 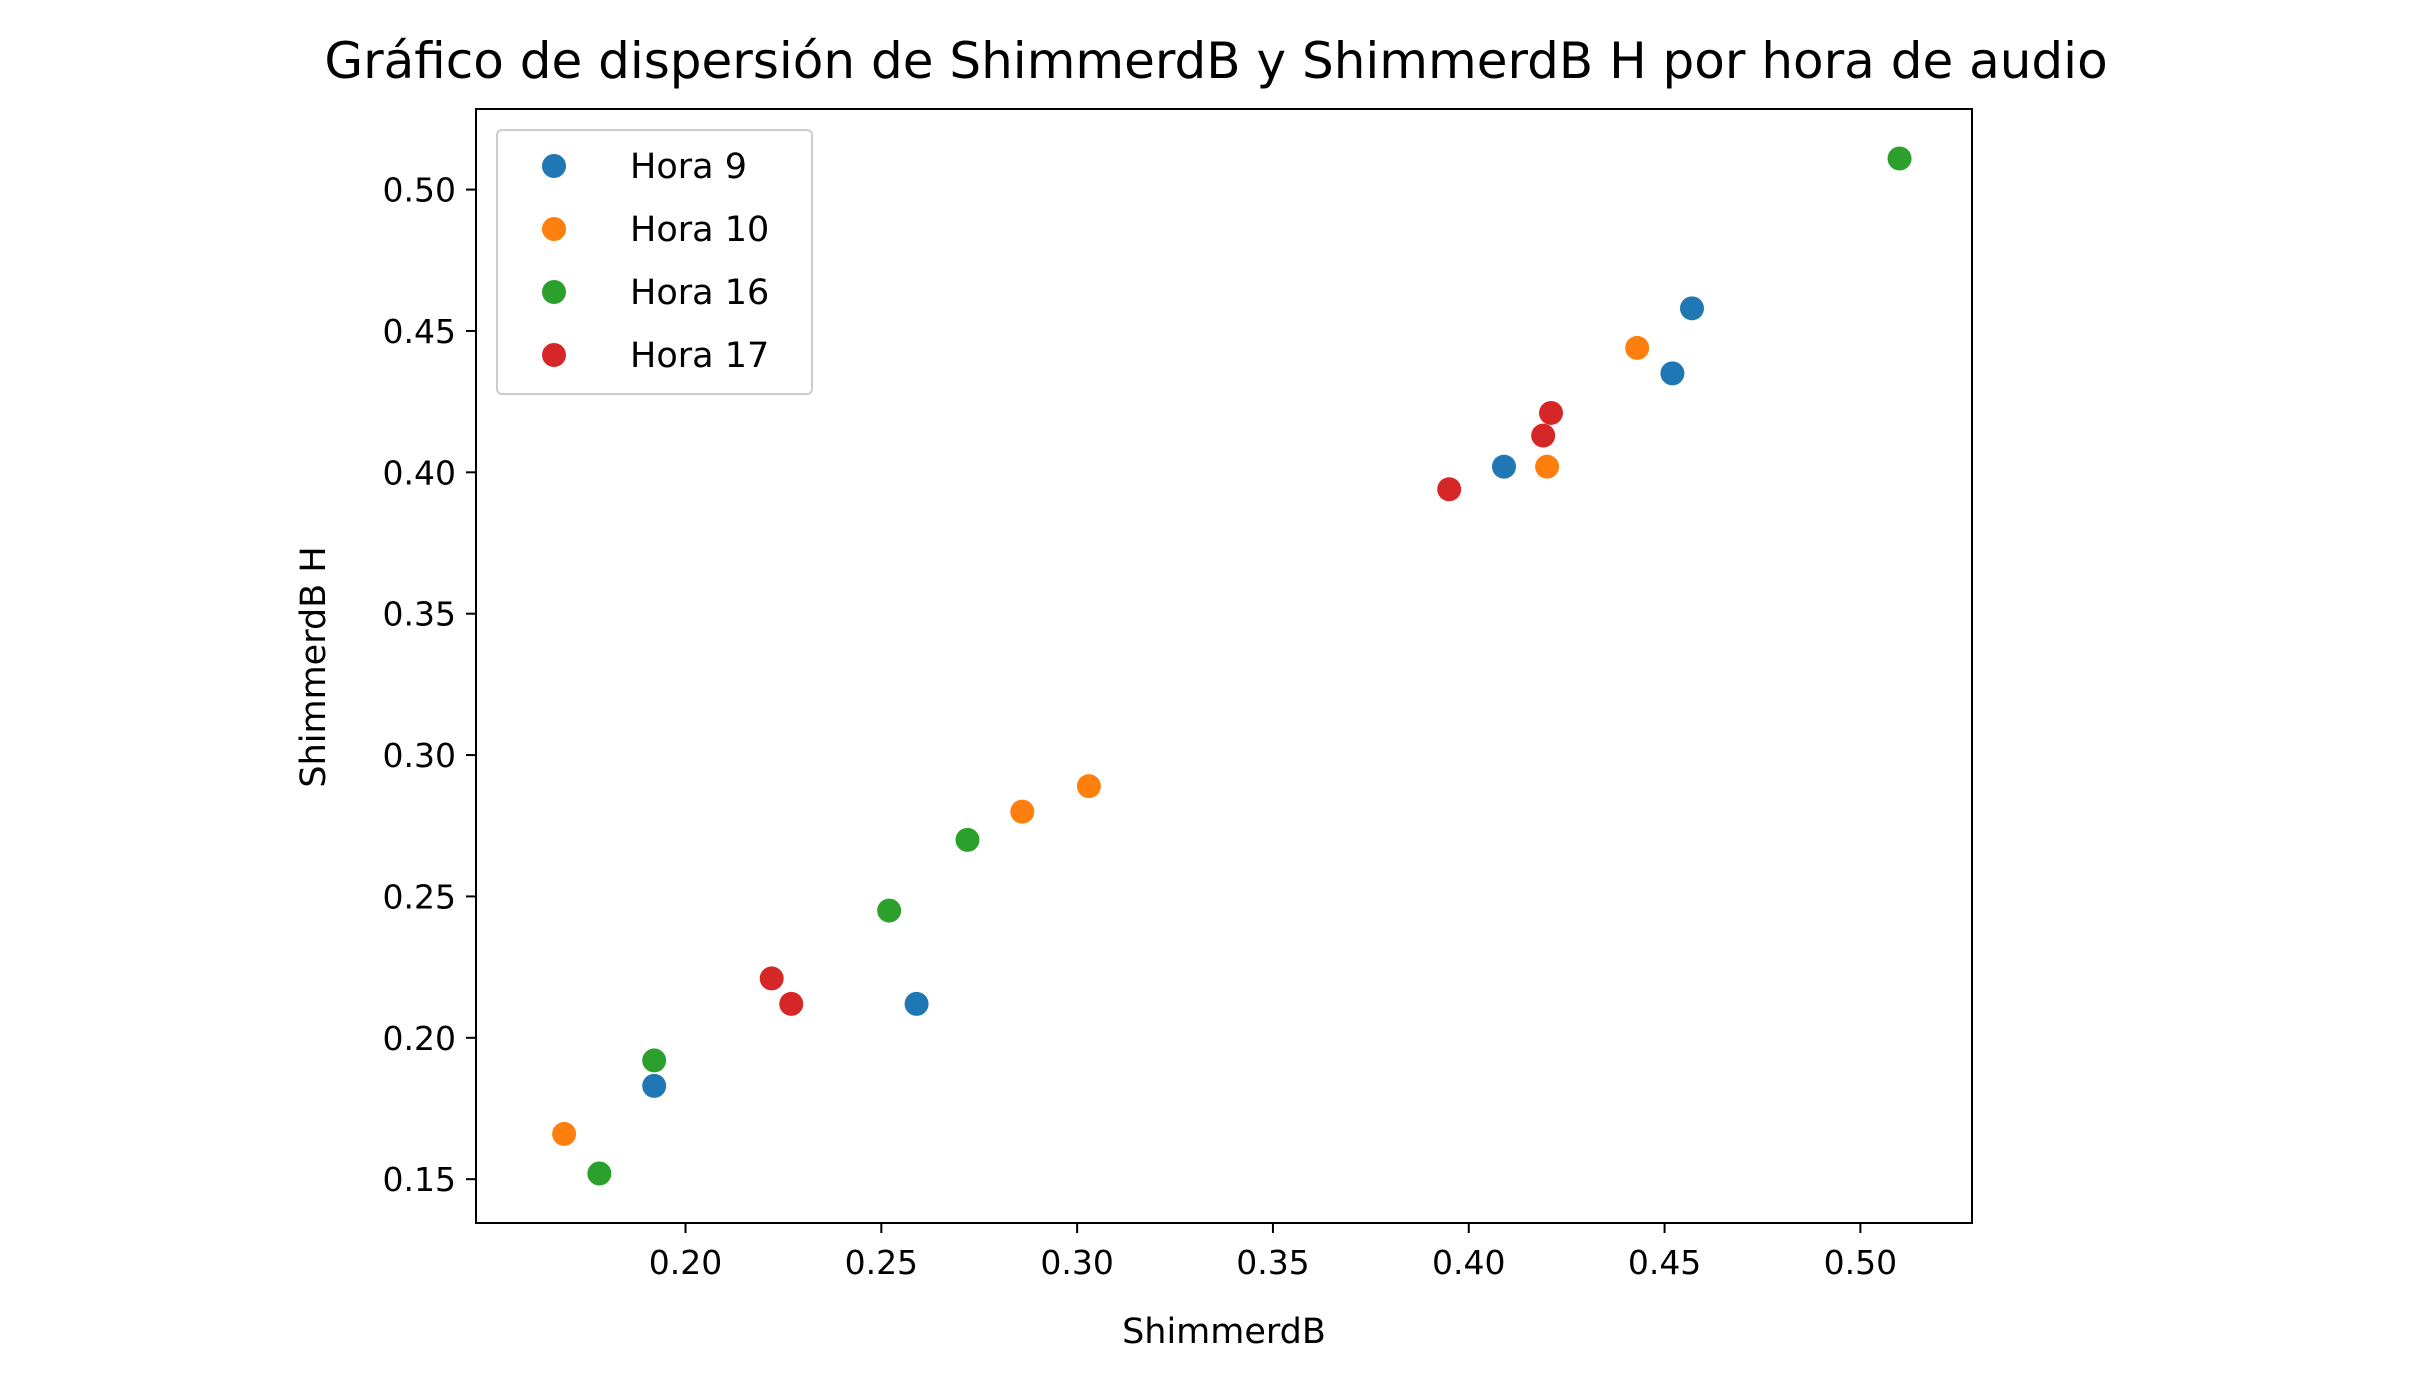 What do you see at coordinates (314, 666) in the screenshot?
I see `y-axis-label: ShimmerdB H` at bounding box center [314, 666].